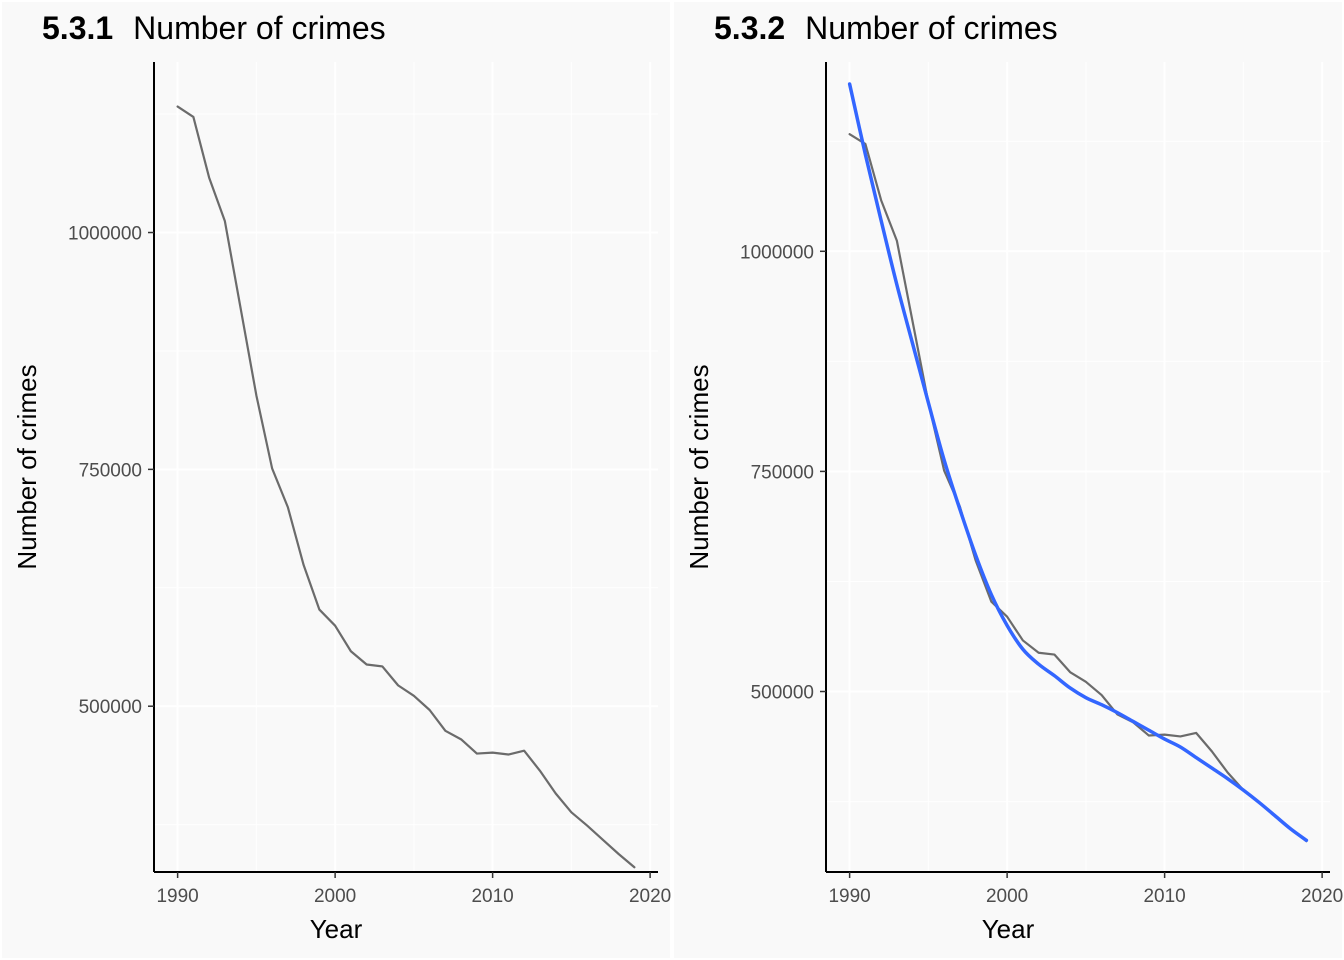 The width and height of the screenshot is (1344, 960). I want to click on chart-title: 5.3.1 Number of crimes, so click(214, 28).